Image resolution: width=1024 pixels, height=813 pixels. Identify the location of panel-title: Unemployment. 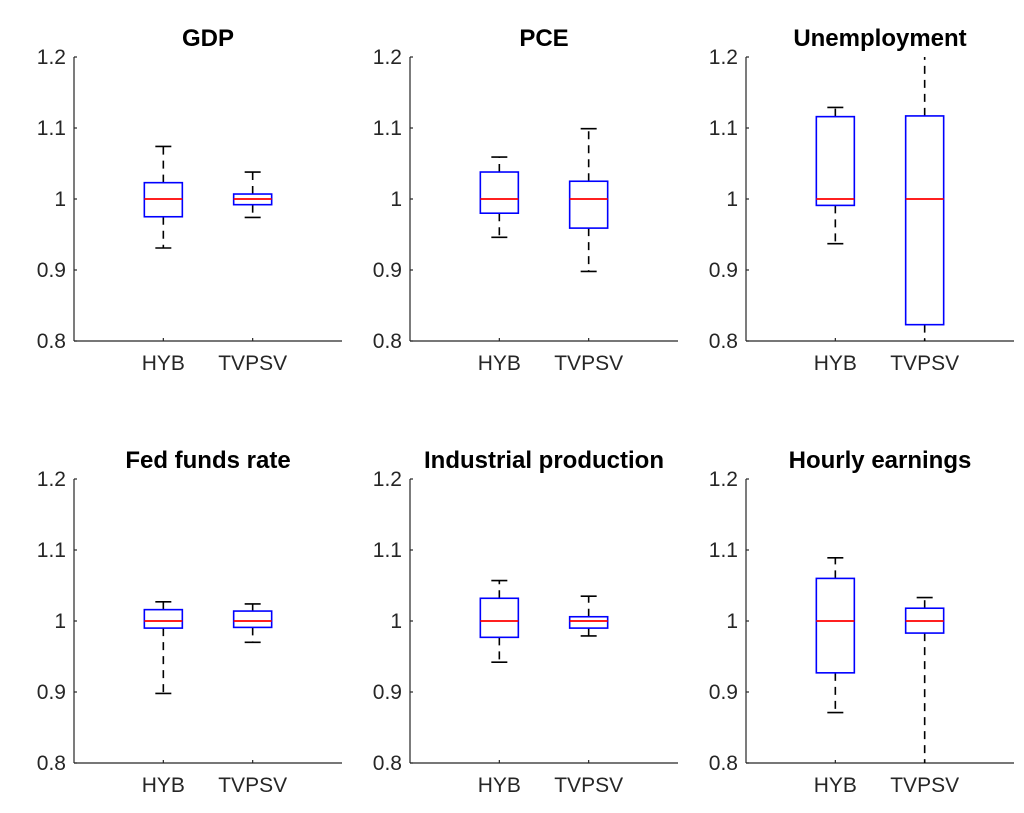
(879, 38).